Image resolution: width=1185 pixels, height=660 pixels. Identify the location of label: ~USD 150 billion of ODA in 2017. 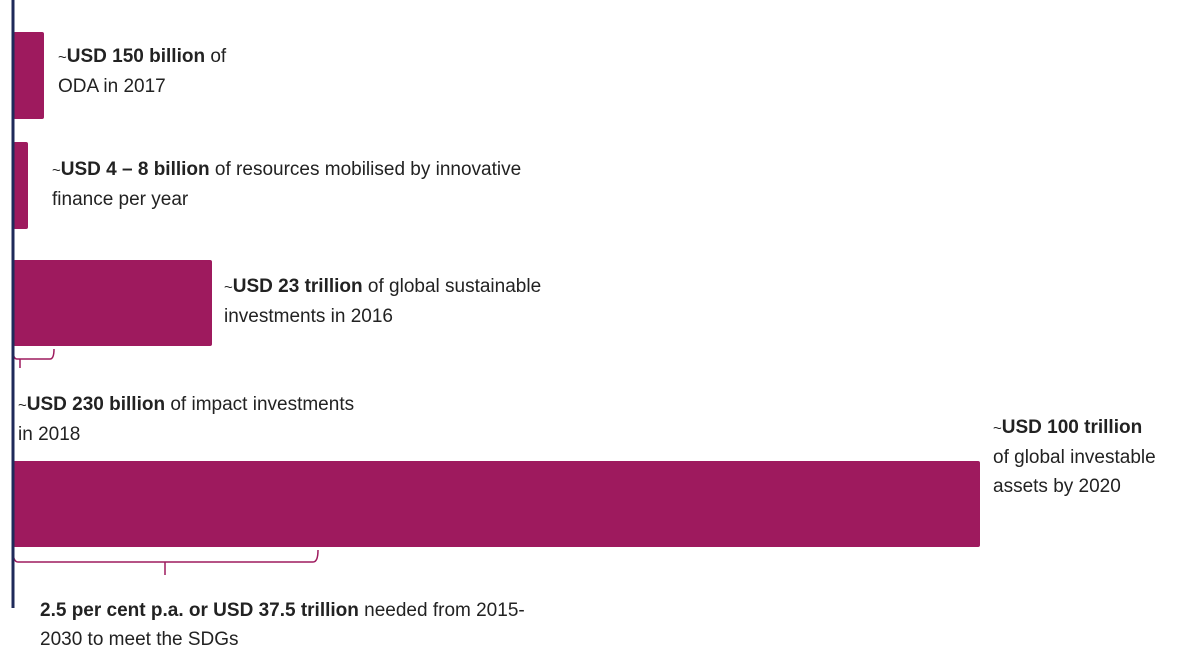
(158, 71).